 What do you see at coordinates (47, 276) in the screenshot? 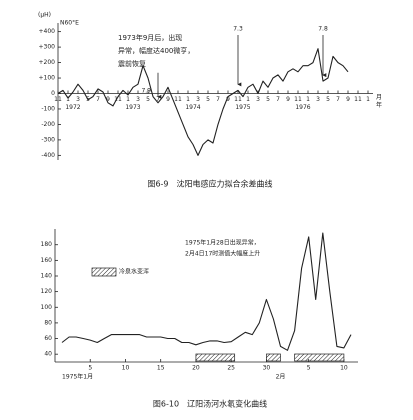
I see `y-tick-label: 140` at bounding box center [47, 276].